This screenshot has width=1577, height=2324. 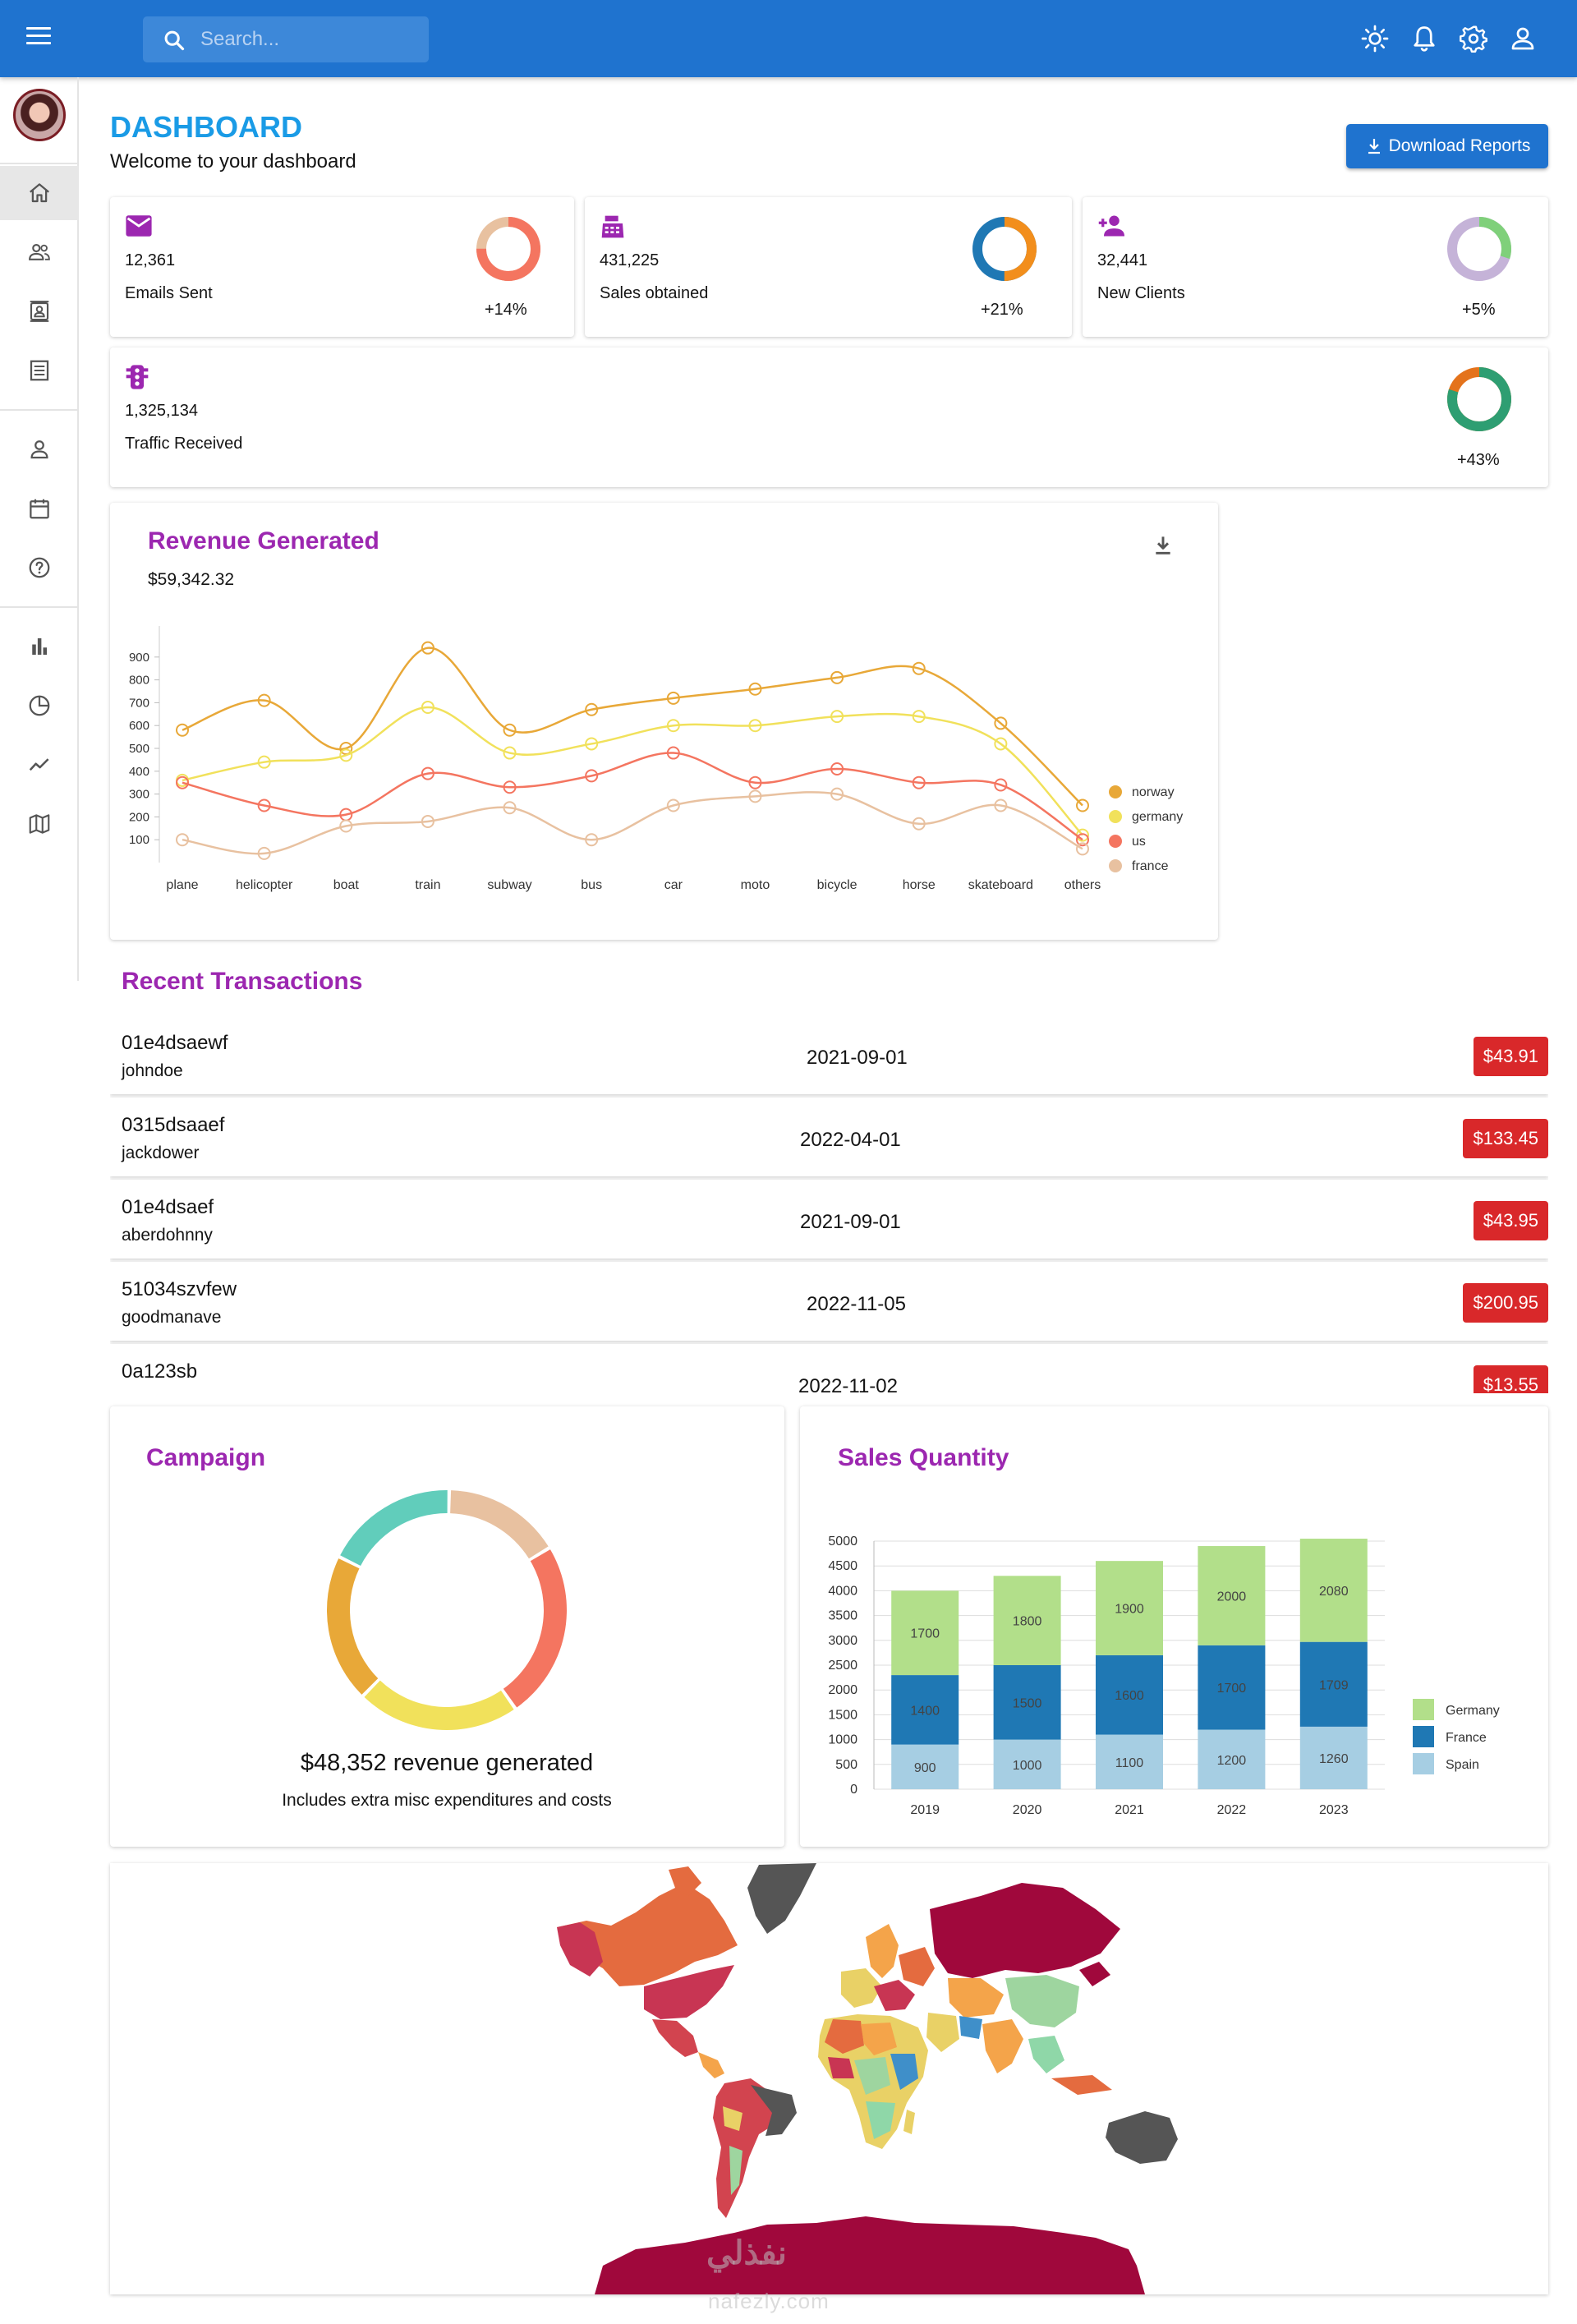 I want to click on map-central-asia, so click(x=976, y=1998).